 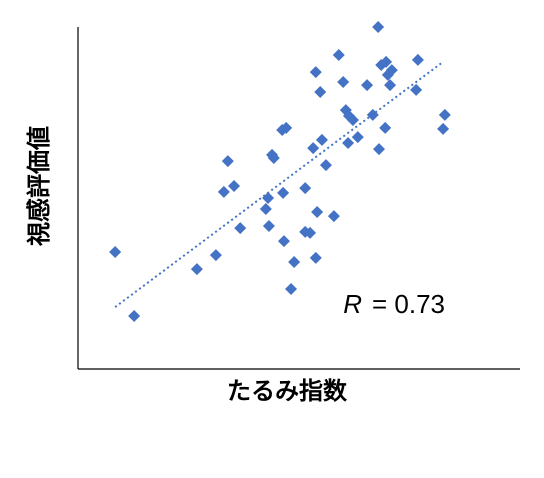 What do you see at coordinates (287, 391) in the screenshot?
I see `x-axis-label: たるみ指数` at bounding box center [287, 391].